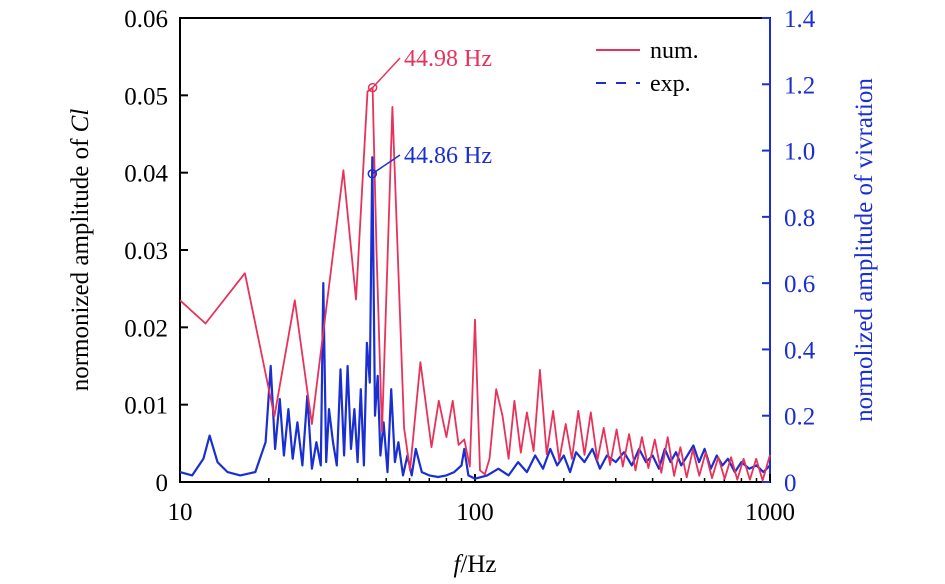  I want to click on legend-num-label: num., so click(674, 51).